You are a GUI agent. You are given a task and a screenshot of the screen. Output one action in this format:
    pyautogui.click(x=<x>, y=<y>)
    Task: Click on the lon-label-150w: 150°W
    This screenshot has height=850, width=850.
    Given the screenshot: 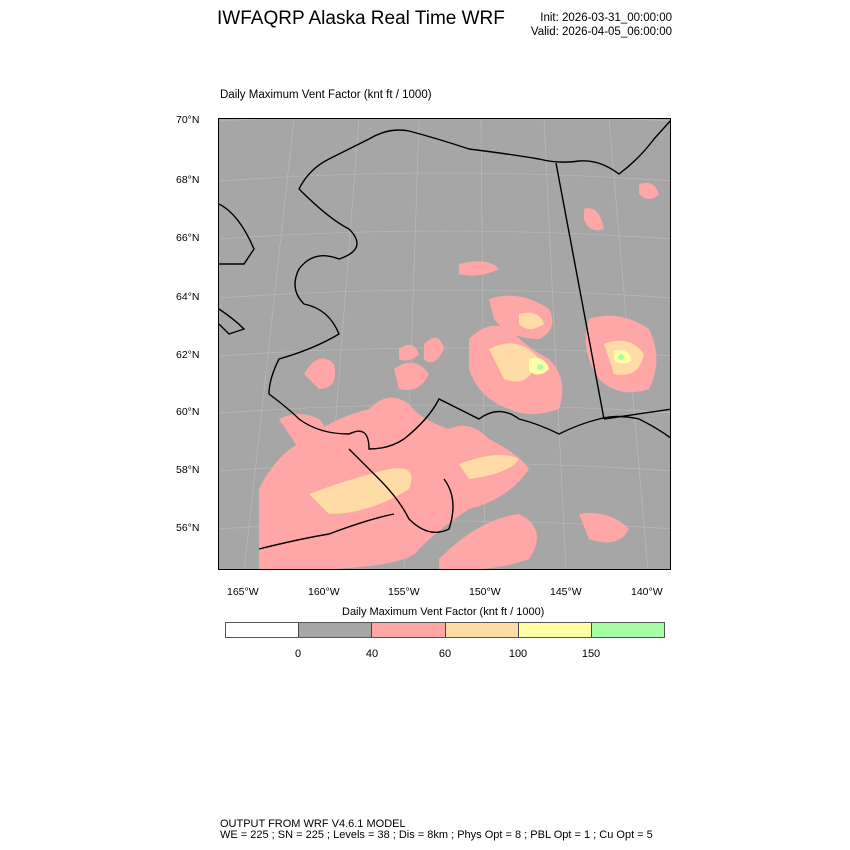 What is the action you would take?
    pyautogui.click(x=485, y=592)
    